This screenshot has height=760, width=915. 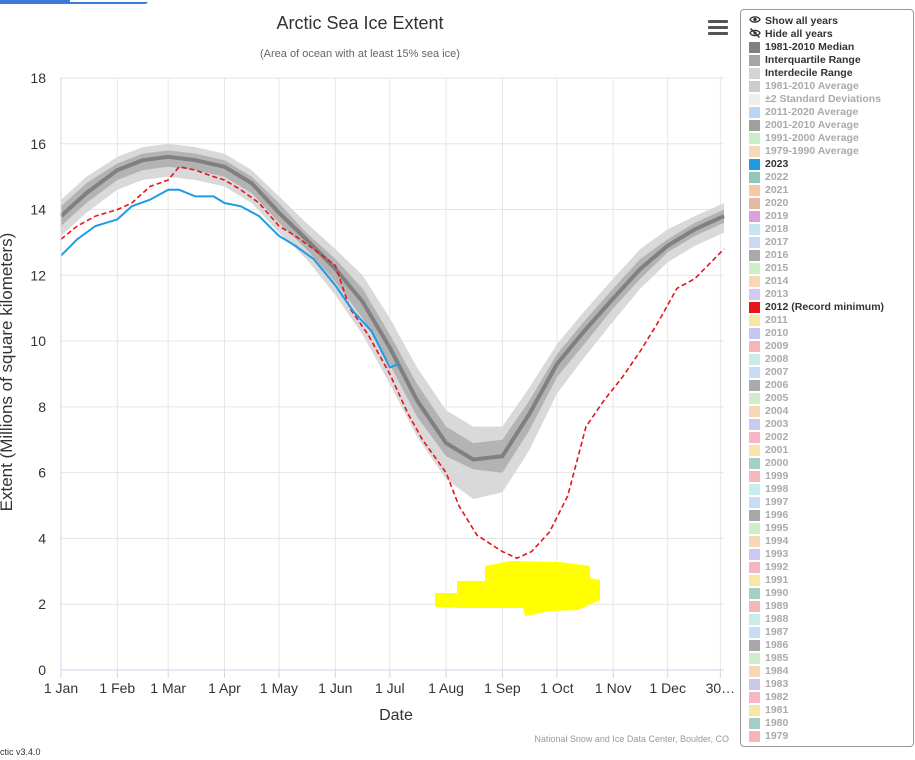 I want to click on legend-item: 1998, so click(x=831, y=489).